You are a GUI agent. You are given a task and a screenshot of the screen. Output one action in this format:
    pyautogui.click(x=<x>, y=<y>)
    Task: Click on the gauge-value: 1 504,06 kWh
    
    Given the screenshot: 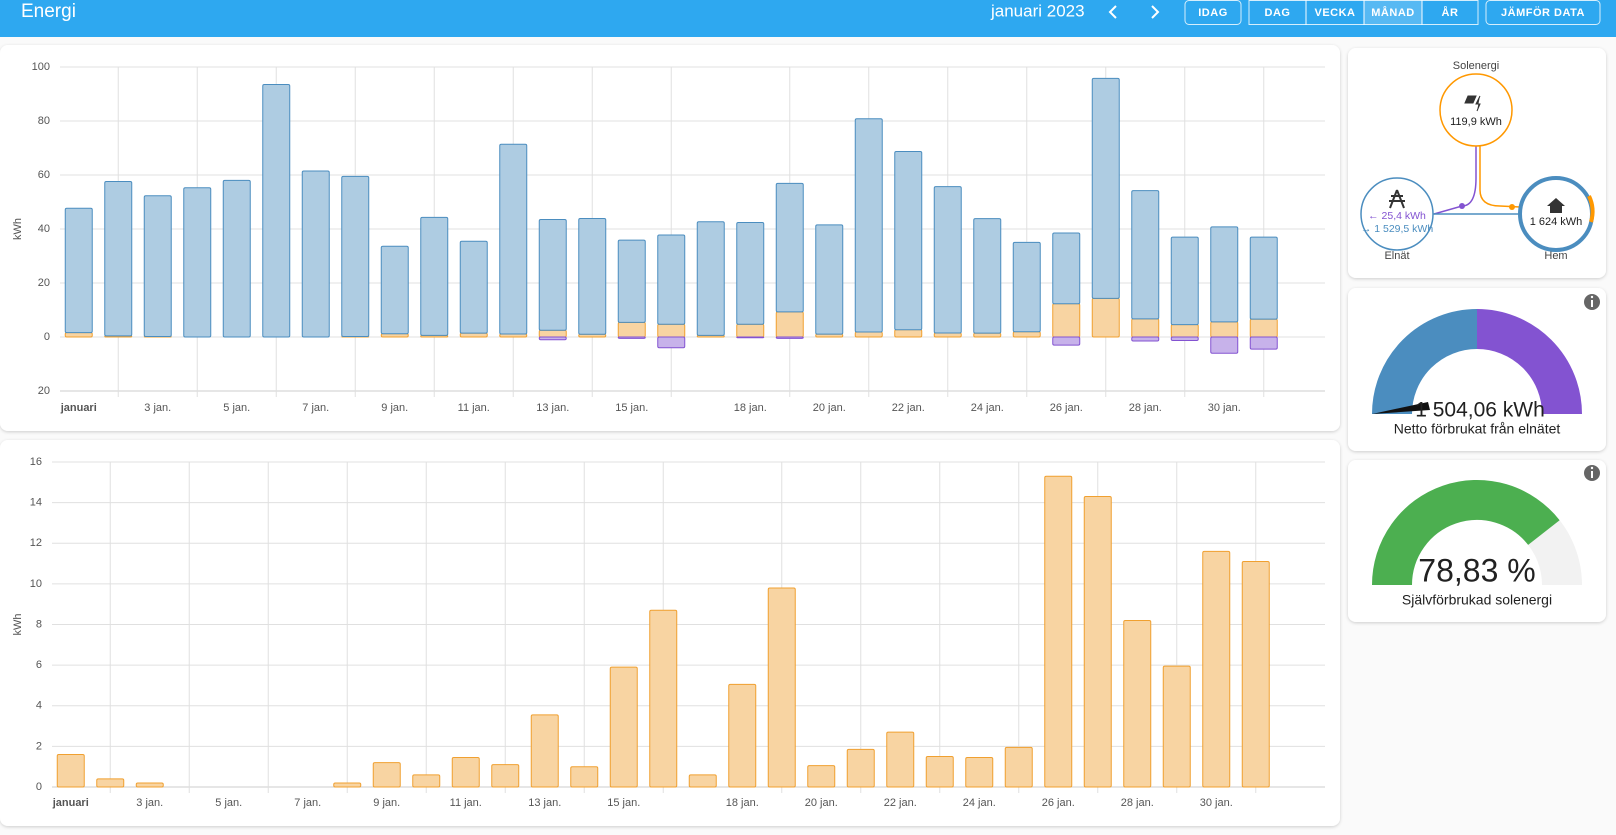 What is the action you would take?
    pyautogui.click(x=1480, y=410)
    